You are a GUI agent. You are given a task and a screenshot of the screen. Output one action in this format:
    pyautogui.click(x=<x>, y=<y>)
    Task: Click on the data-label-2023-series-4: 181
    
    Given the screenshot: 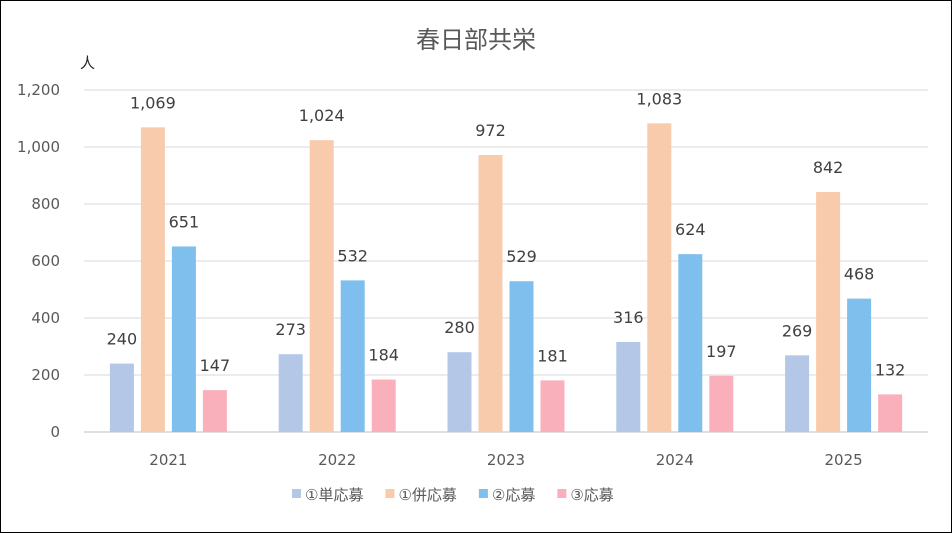 What is the action you would take?
    pyautogui.click(x=552, y=355)
    